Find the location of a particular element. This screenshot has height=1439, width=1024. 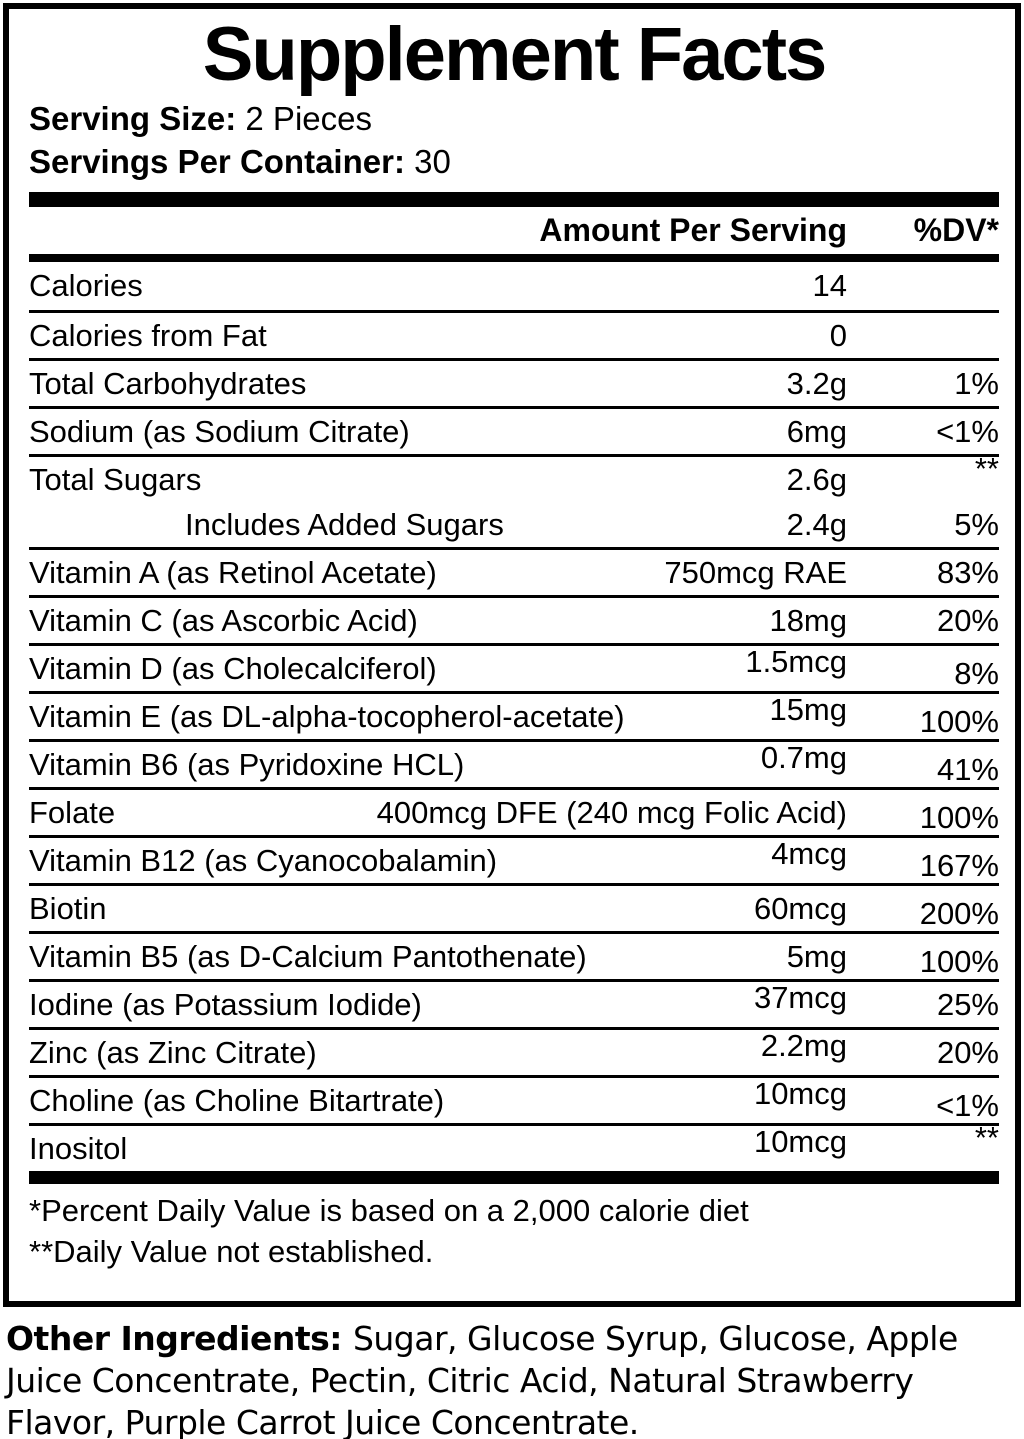

nutrient-label: Includes Added Sugars is located at coordinates (344, 524).